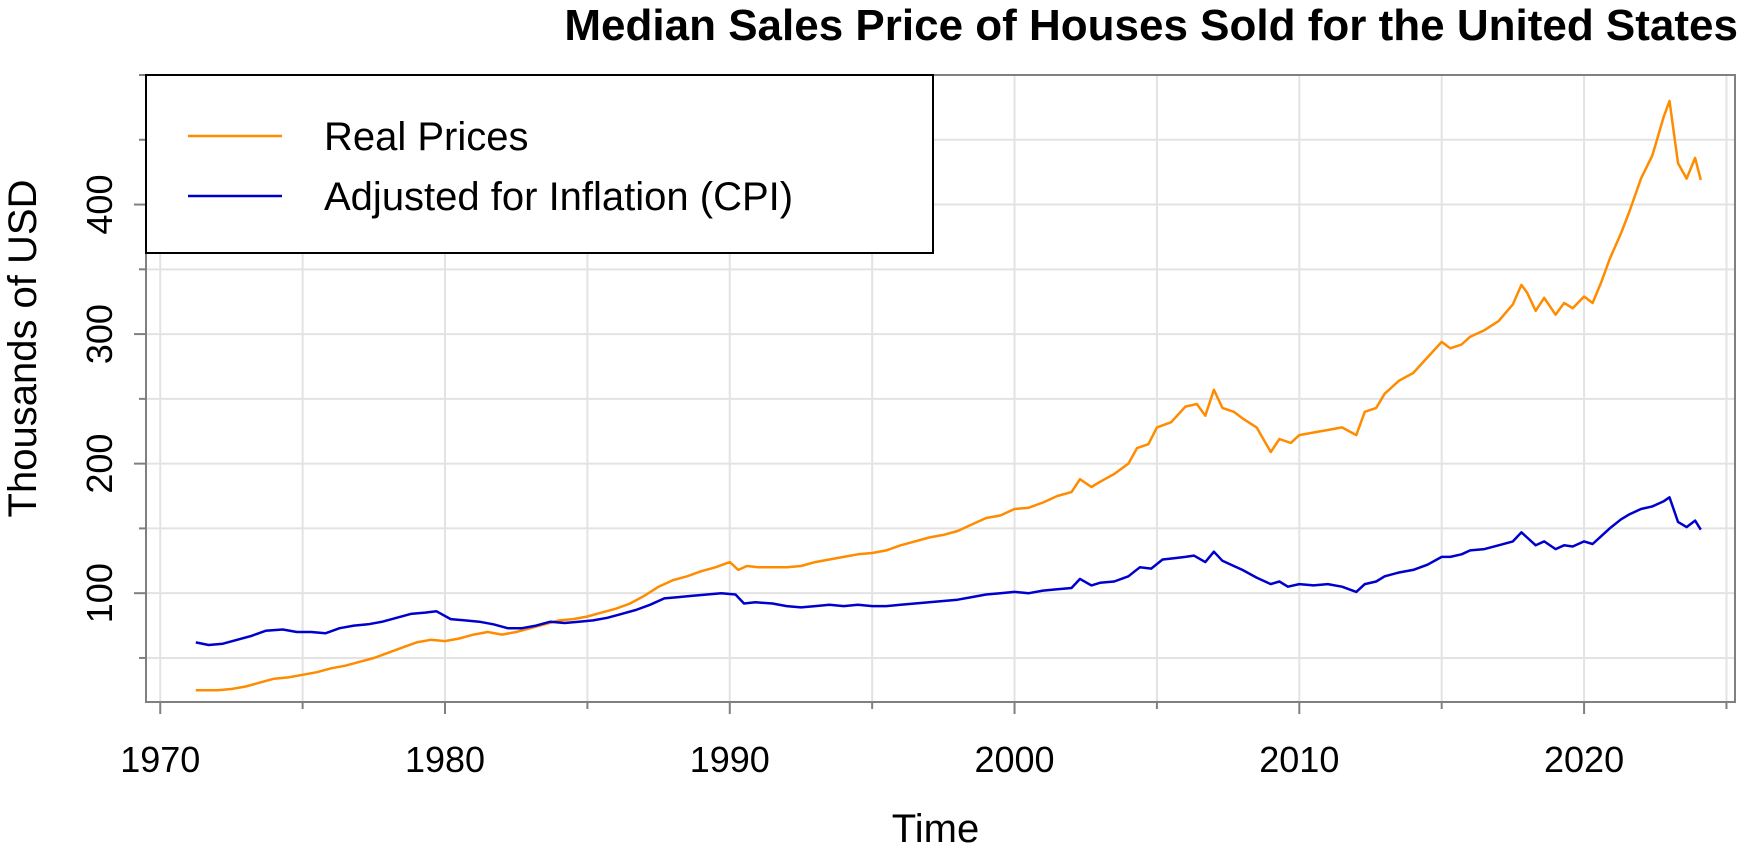  What do you see at coordinates (924, 741) in the screenshot?
I see `x-axis: 1970 1980 1990 2000 2010 2020` at bounding box center [924, 741].